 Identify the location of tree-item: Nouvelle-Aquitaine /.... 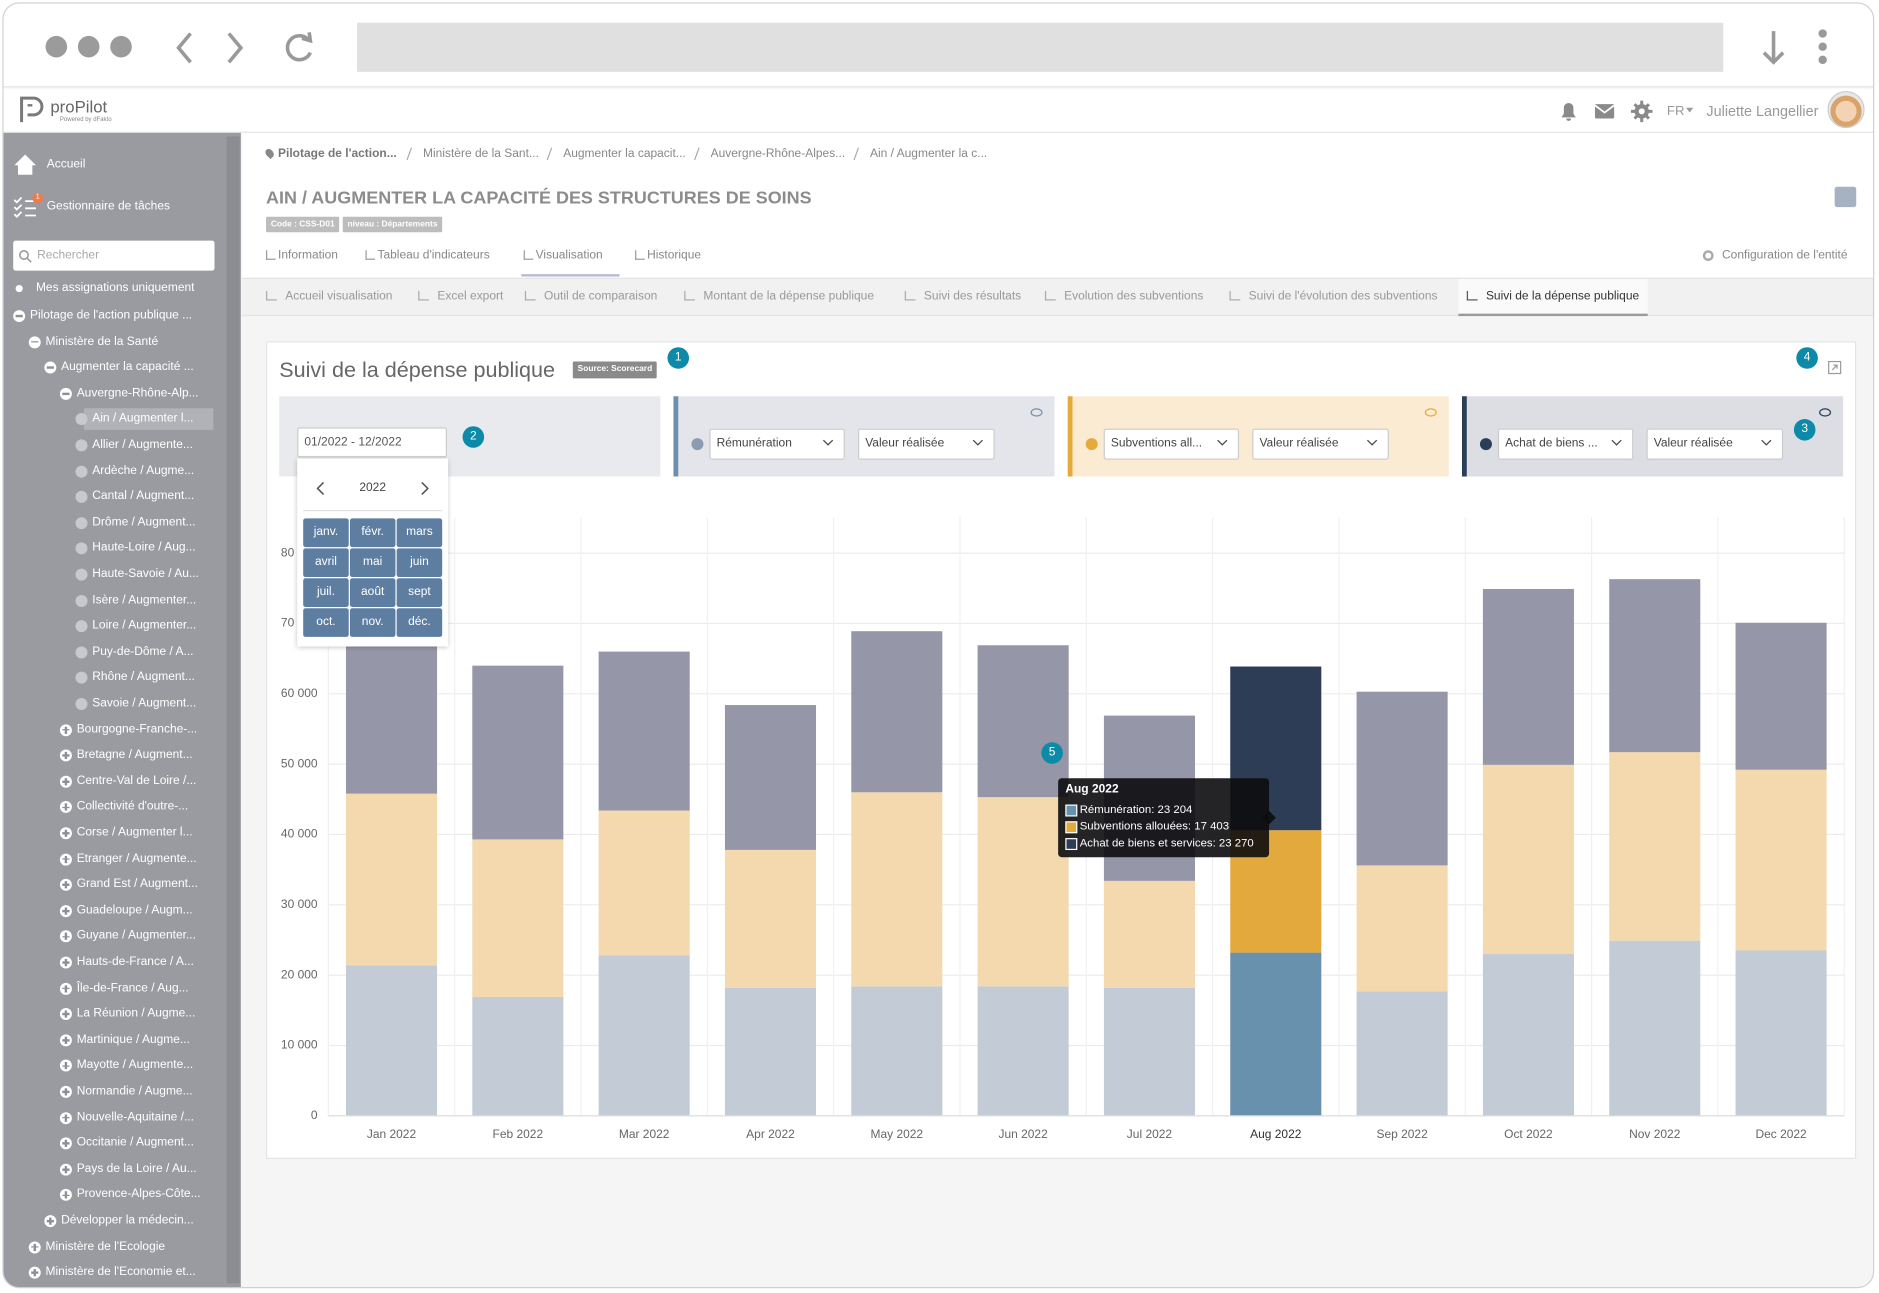
(135, 1117).